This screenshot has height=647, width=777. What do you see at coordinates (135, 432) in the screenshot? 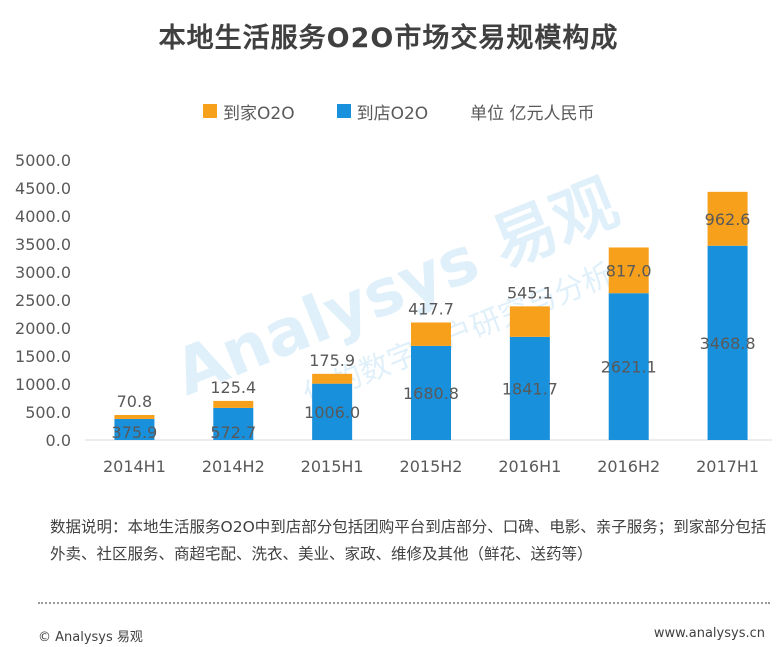
I see `data-label-store: 375.9` at bounding box center [135, 432].